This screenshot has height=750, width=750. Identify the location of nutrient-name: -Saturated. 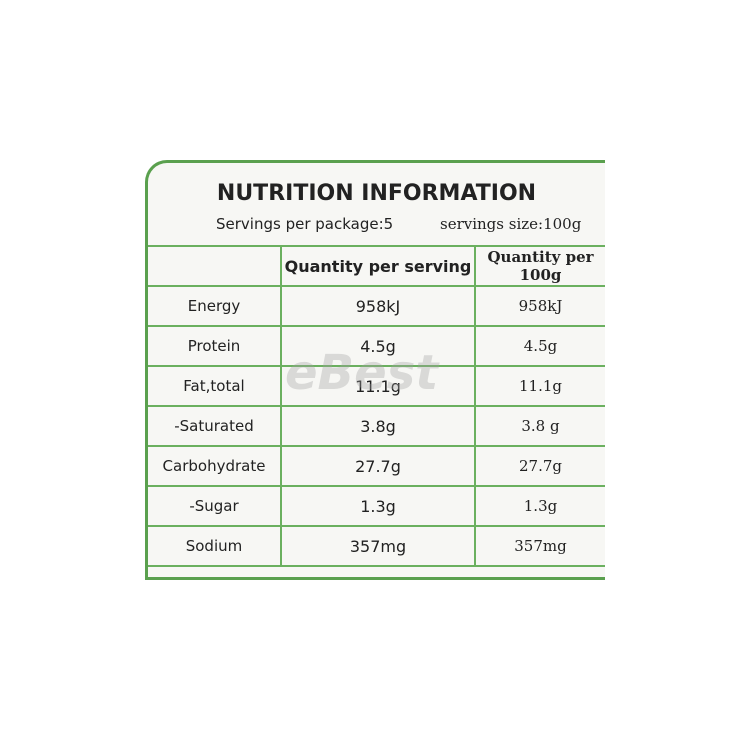
(215, 426).